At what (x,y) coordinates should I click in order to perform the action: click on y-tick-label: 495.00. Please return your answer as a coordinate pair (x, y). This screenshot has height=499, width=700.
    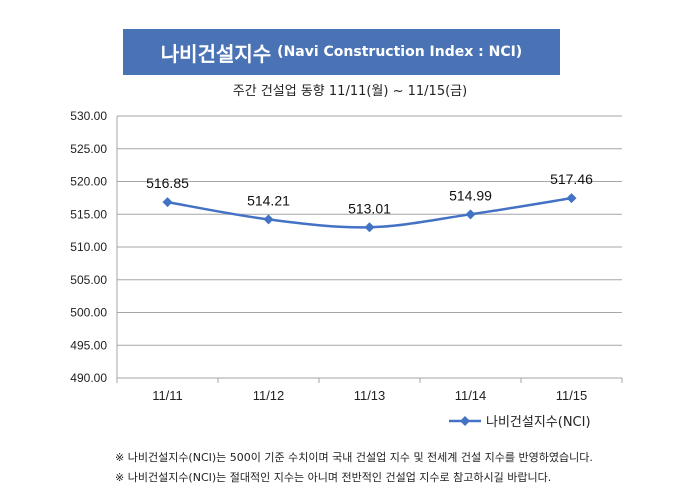
    Looking at the image, I should click on (88, 345).